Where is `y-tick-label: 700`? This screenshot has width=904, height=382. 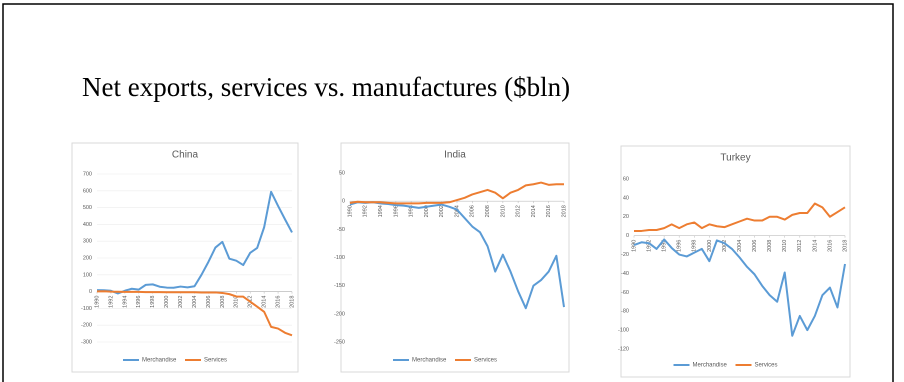 y-tick-label: 700 is located at coordinates (87, 174).